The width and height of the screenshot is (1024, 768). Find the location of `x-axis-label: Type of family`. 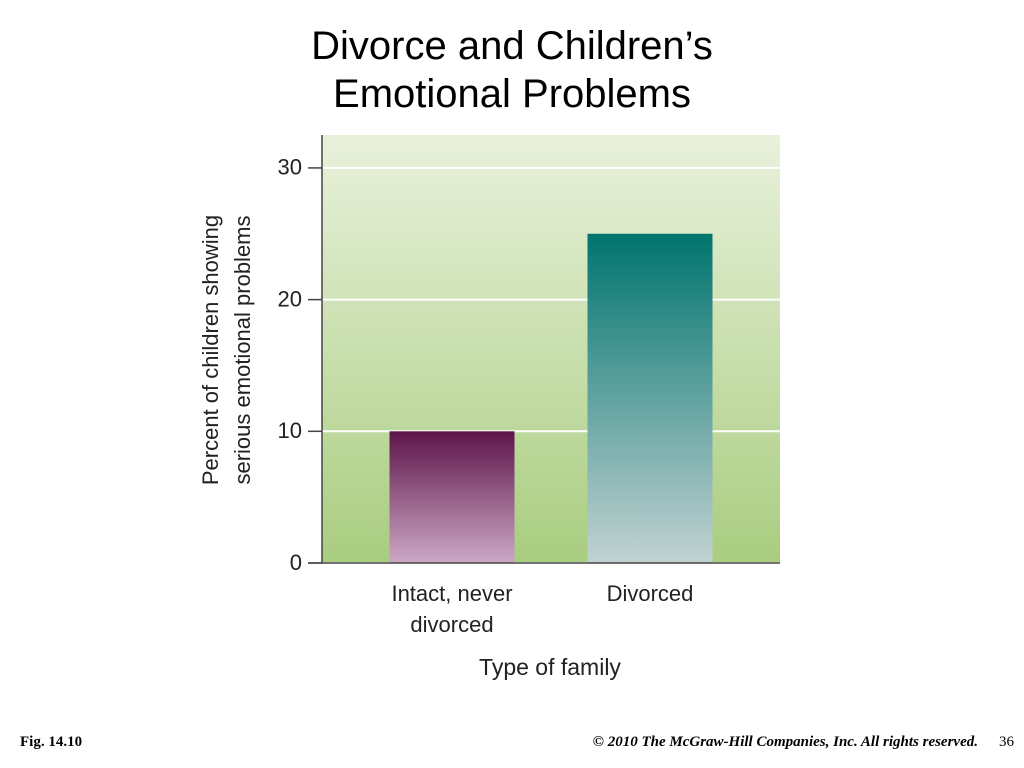

x-axis-label: Type of family is located at coordinates (550, 667).